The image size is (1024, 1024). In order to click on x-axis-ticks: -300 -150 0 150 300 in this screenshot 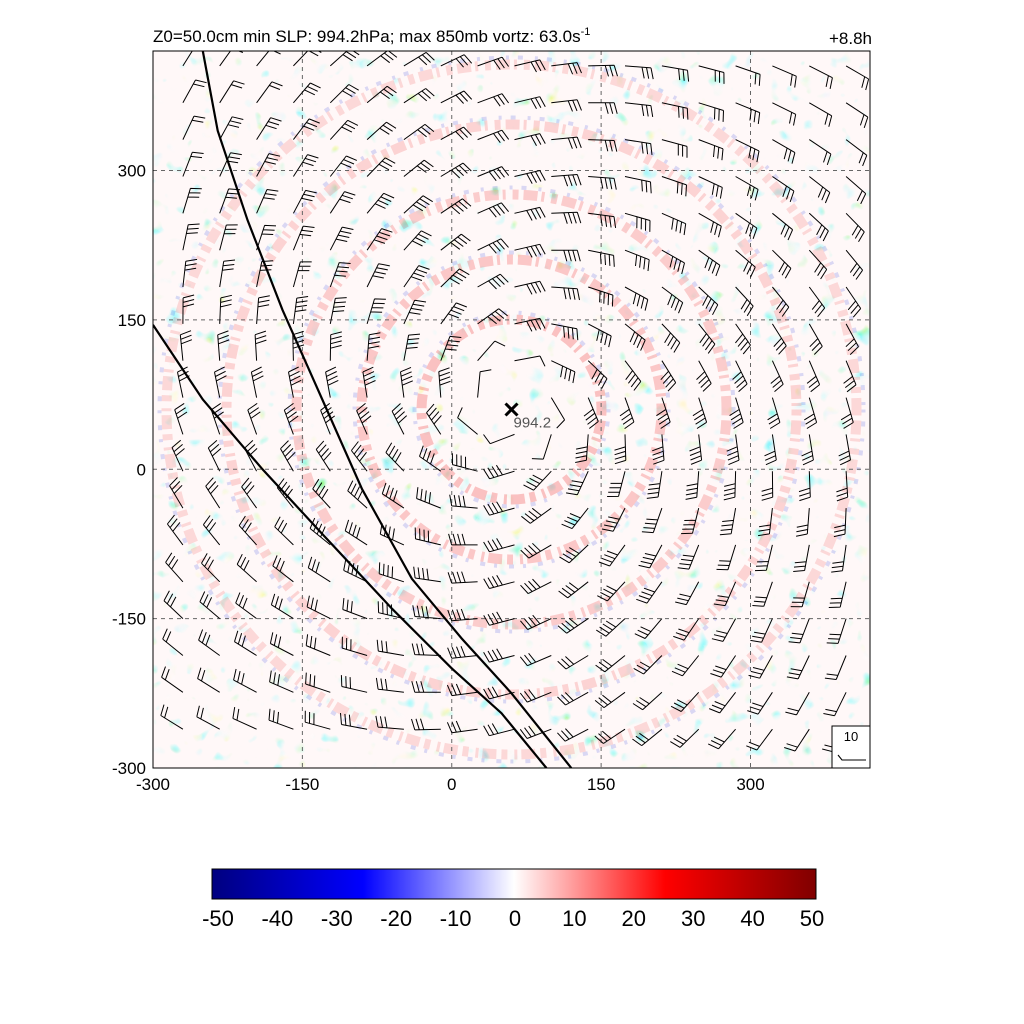, I will do `click(450, 784)`.